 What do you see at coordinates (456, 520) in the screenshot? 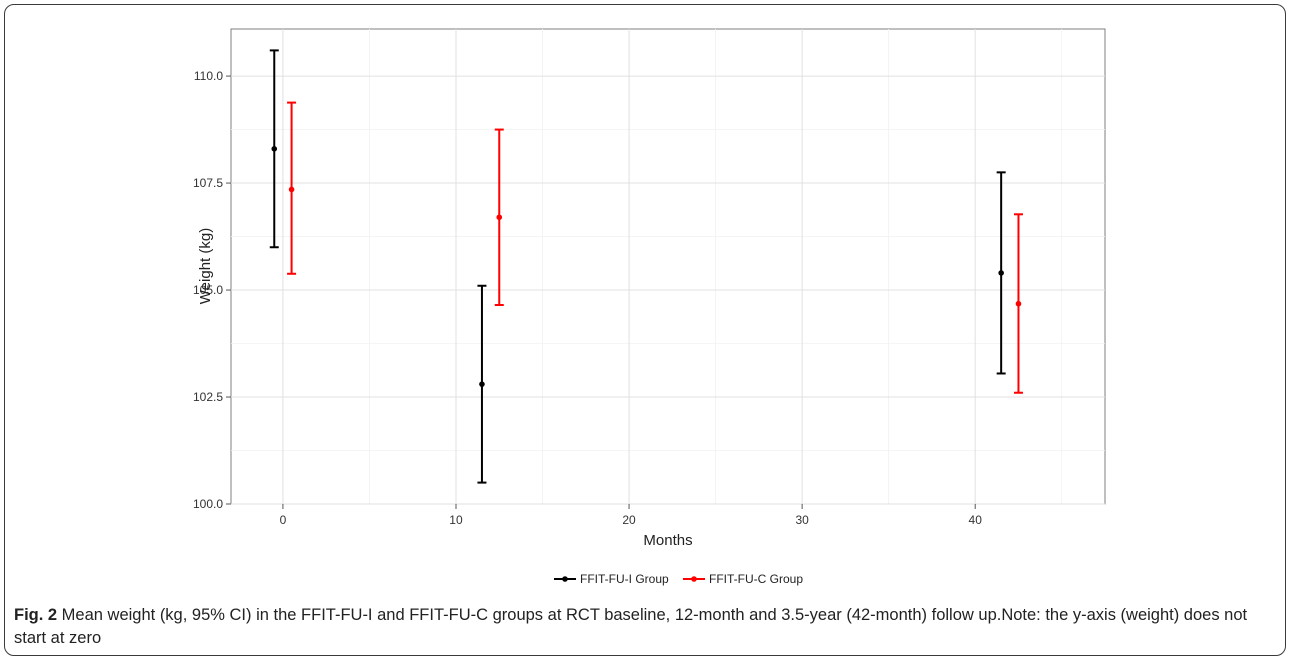
I see `x-tick-label: 10` at bounding box center [456, 520].